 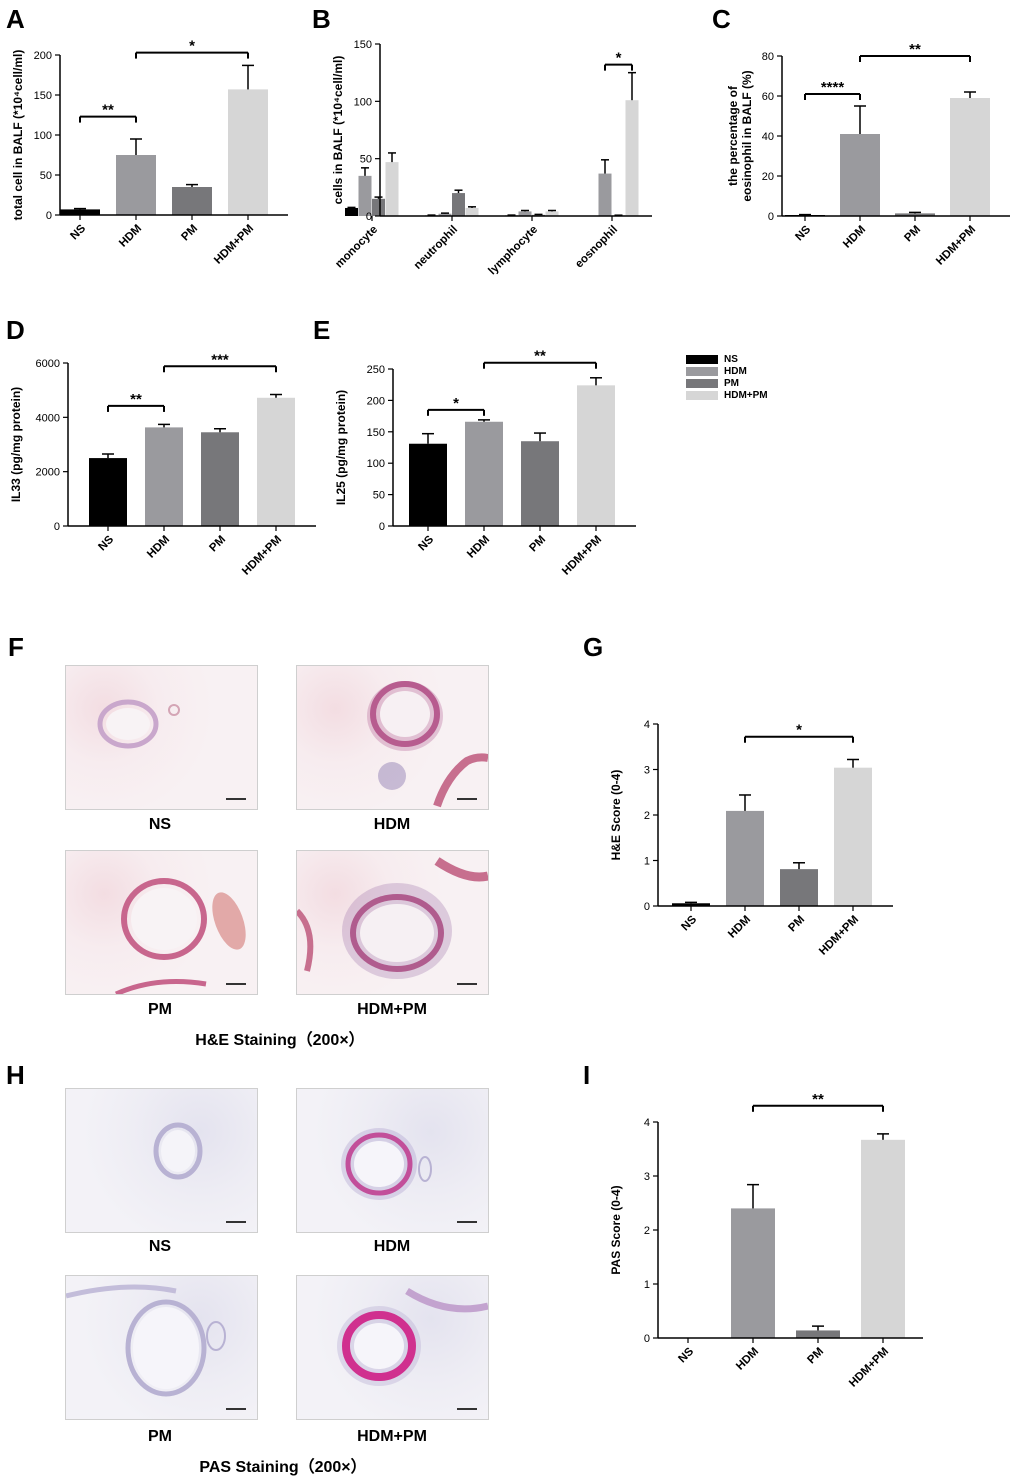 What do you see at coordinates (161, 922) in the screenshot?
I see `he-micrograph-pm` at bounding box center [161, 922].